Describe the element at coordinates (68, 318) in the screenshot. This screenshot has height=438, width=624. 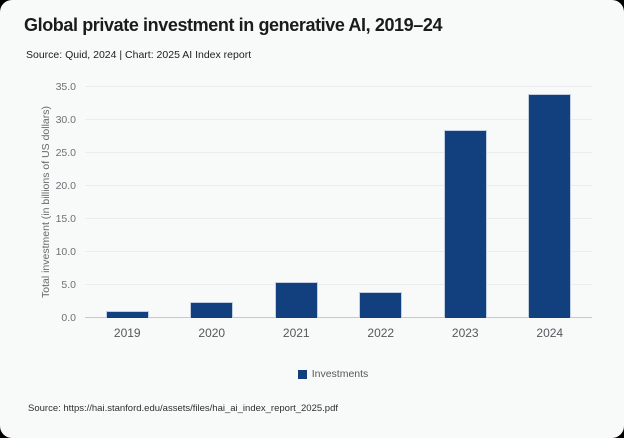
I see `y-tick-label: 0.0` at that location.